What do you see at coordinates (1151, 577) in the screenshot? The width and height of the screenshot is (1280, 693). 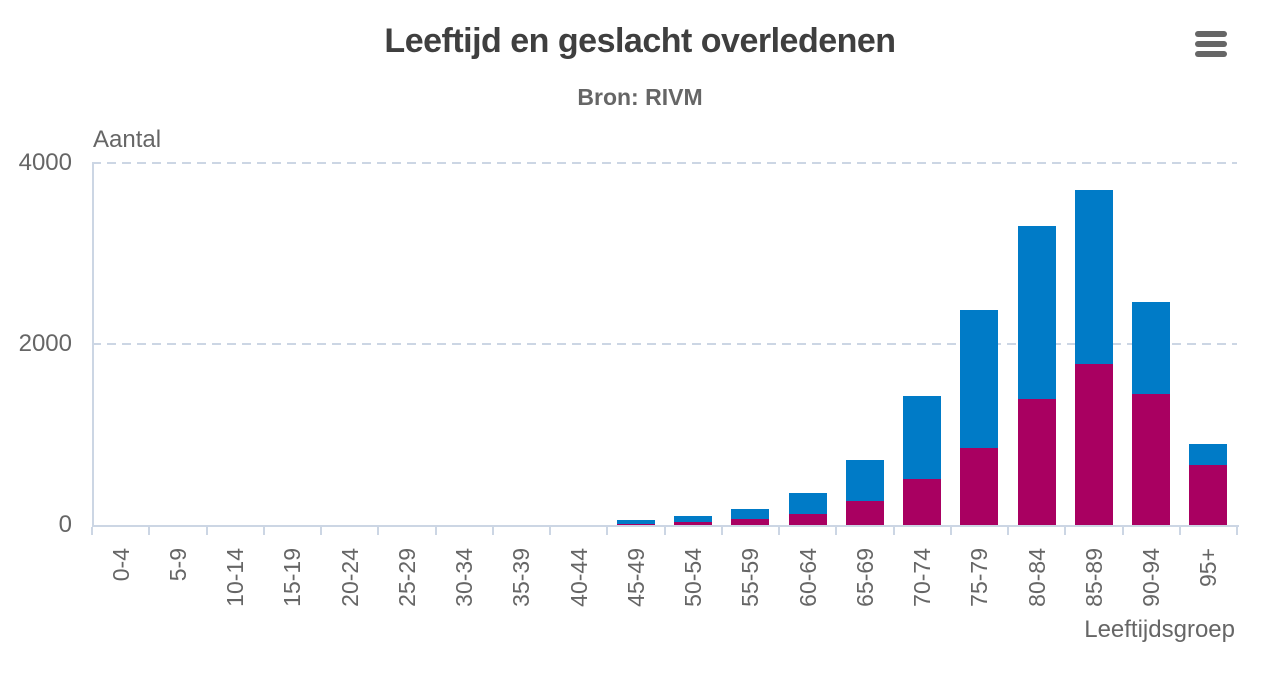 I see `x-tick-label: 90-94` at bounding box center [1151, 577].